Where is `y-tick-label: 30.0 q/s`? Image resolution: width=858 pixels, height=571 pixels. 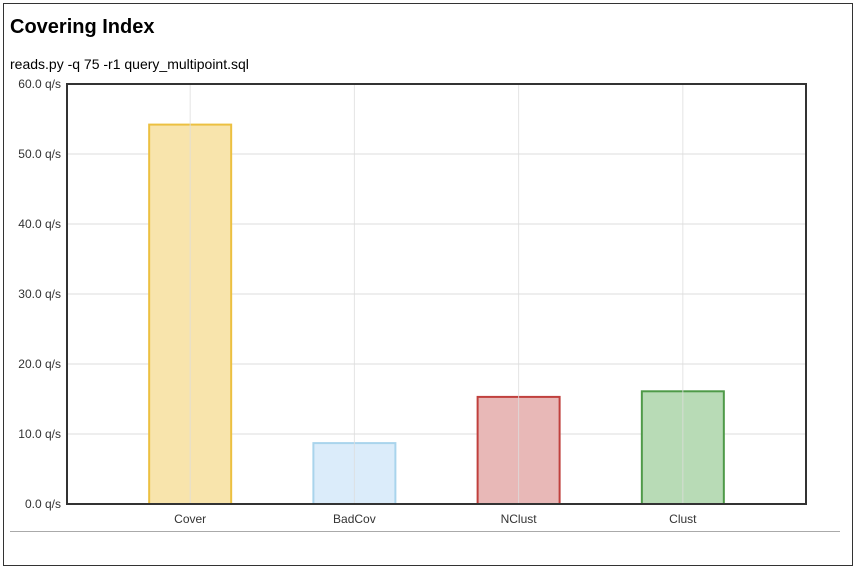
y-tick-label: 30.0 q/s is located at coordinates (39, 294).